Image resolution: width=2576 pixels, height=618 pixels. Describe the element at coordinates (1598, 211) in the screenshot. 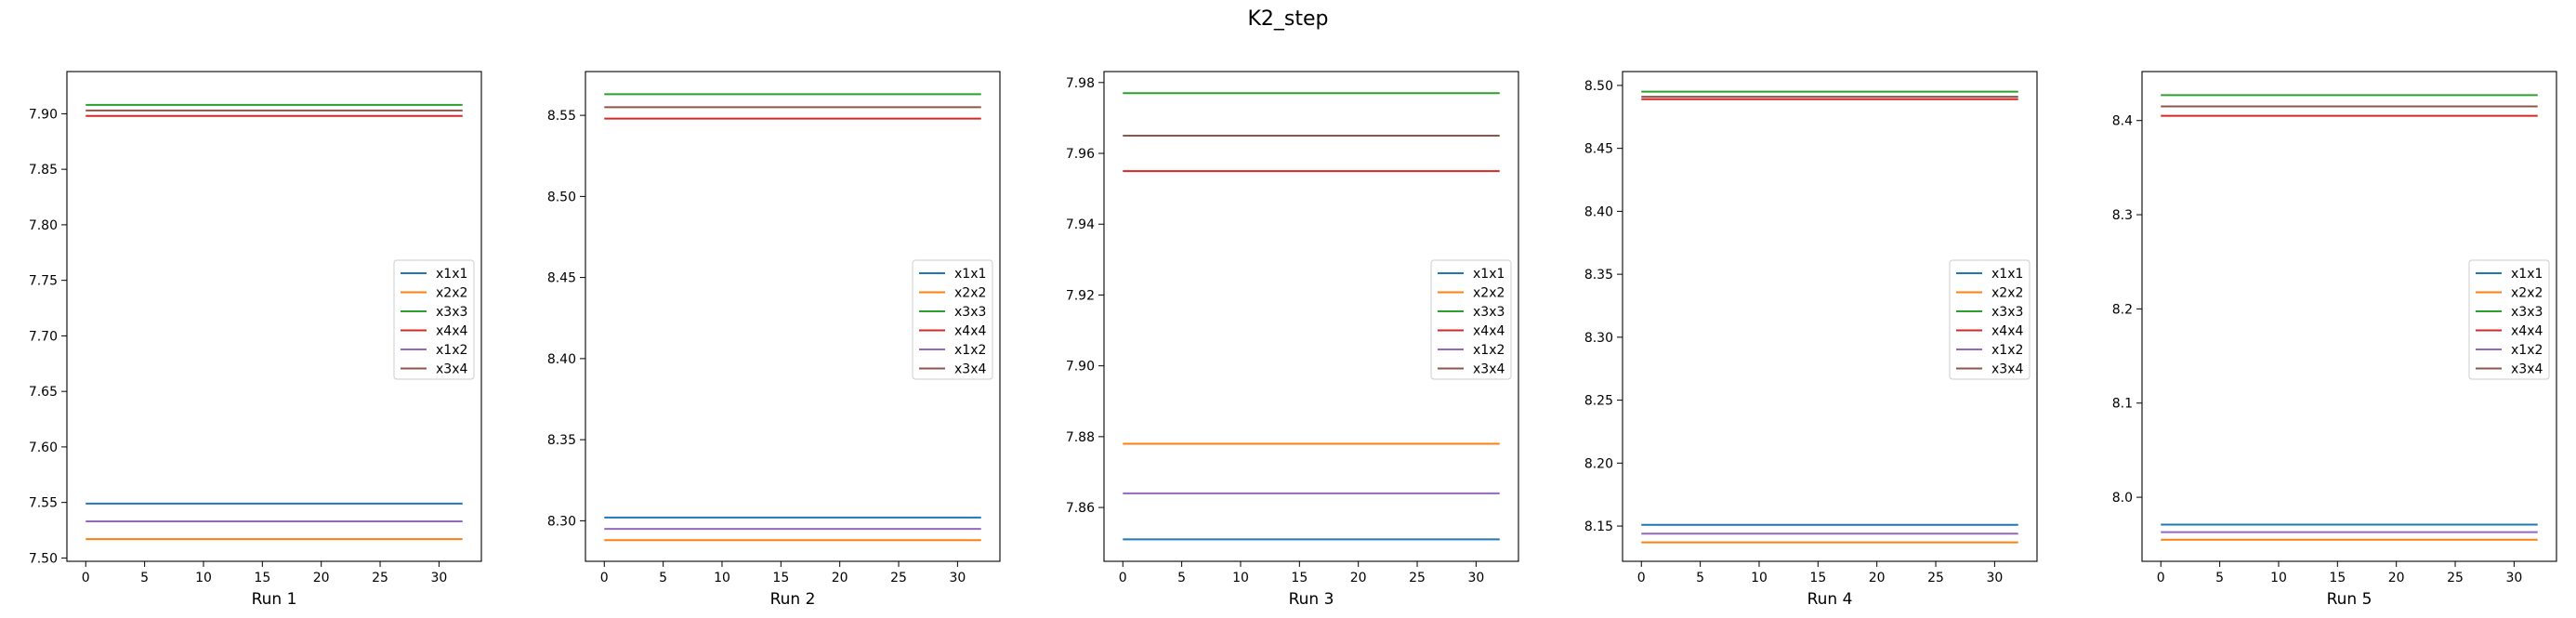

I see `y-tick-label: 8.40` at that location.